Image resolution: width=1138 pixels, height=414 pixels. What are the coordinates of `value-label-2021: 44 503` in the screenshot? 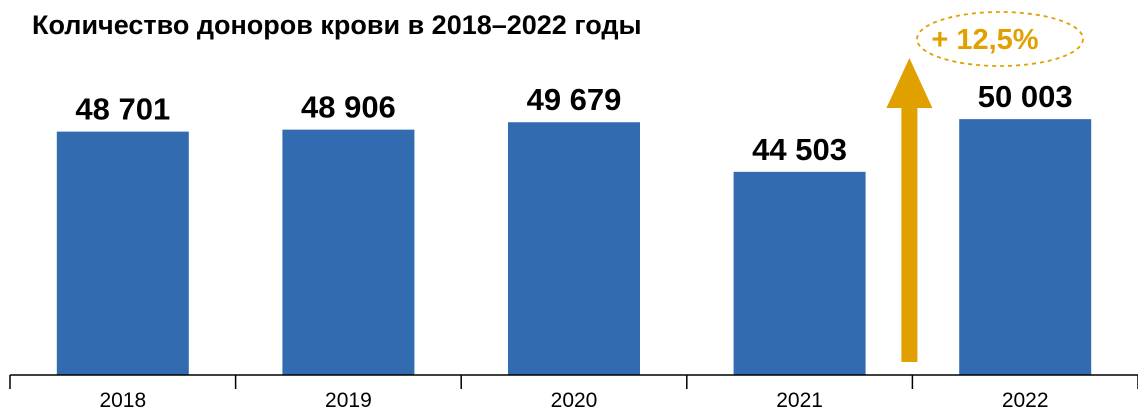 It's located at (799, 149).